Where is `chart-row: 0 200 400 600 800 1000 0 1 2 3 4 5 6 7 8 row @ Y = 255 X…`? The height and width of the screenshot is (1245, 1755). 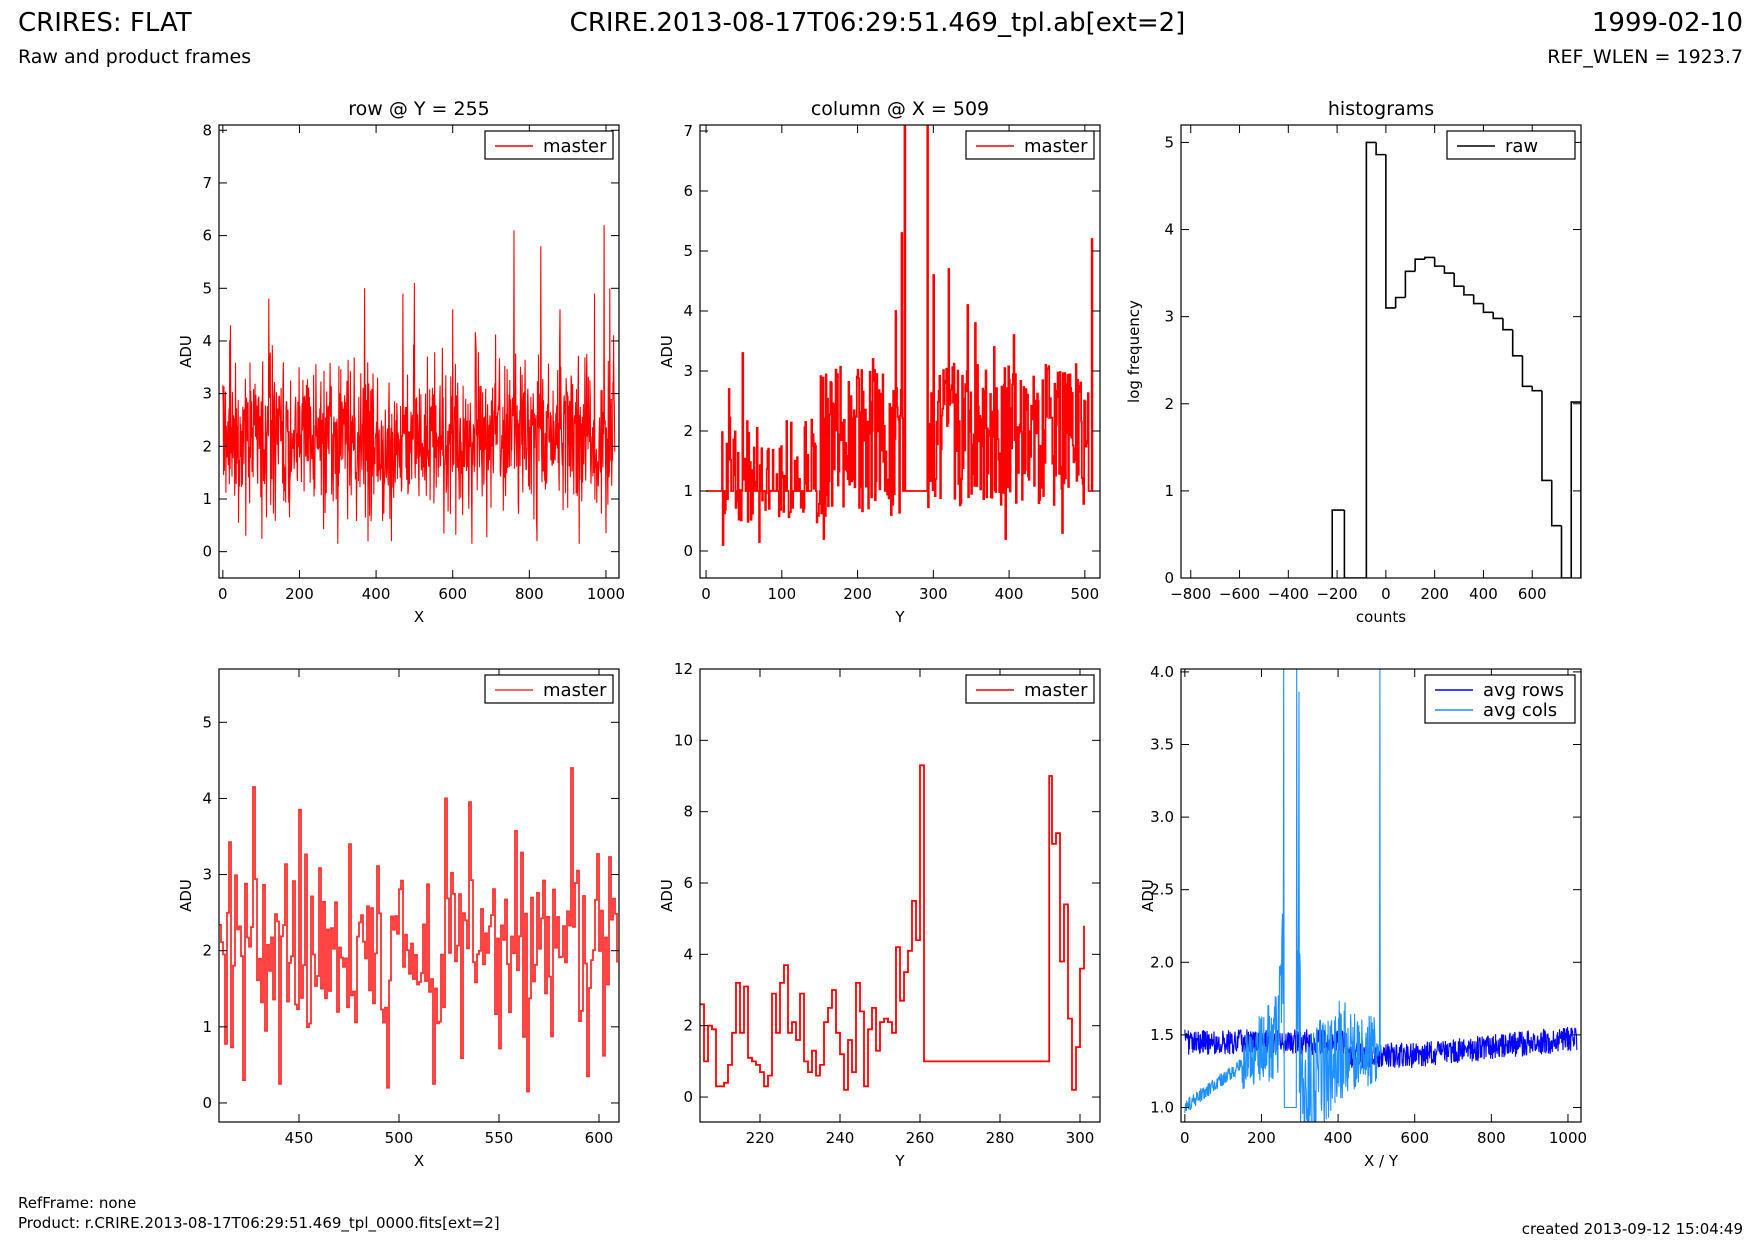
chart-row: 0 200 400 600 800 1000 0 1 2 3 4 5 6 7 8 row @ Y = 255 X… is located at coordinates (401, 362).